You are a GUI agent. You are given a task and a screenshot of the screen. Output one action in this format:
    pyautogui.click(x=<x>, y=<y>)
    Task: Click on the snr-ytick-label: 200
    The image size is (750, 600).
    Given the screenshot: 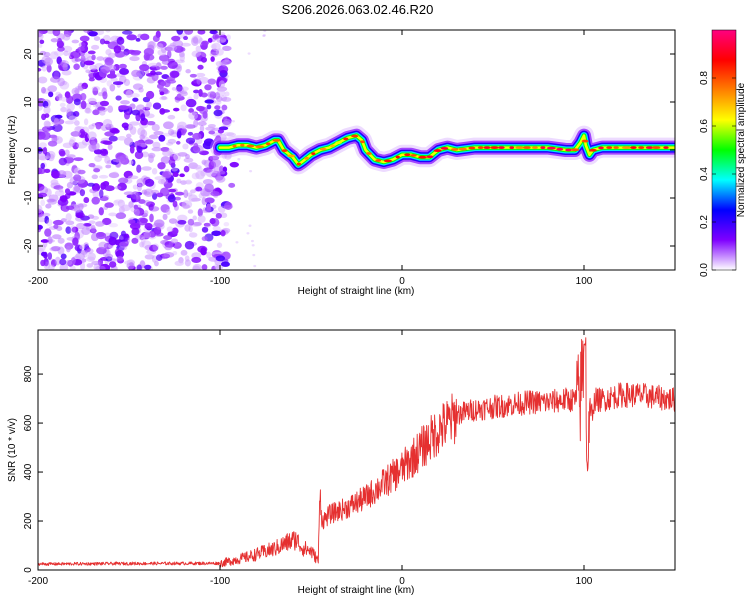 What is the action you would take?
    pyautogui.click(x=28, y=520)
    